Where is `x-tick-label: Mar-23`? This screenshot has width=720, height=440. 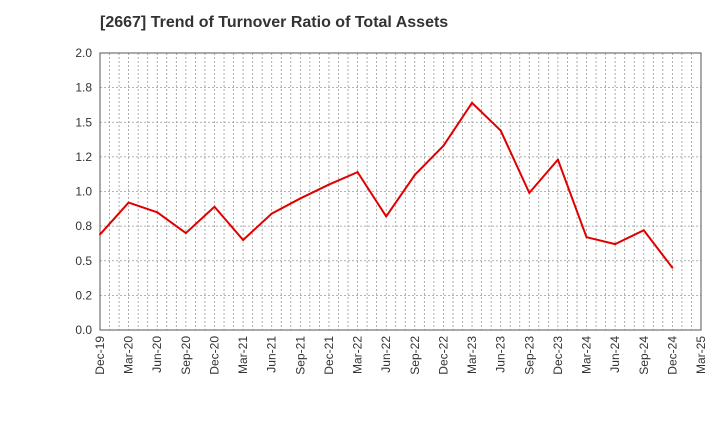
x-tick-label: Mar-23 is located at coordinates (472, 355).